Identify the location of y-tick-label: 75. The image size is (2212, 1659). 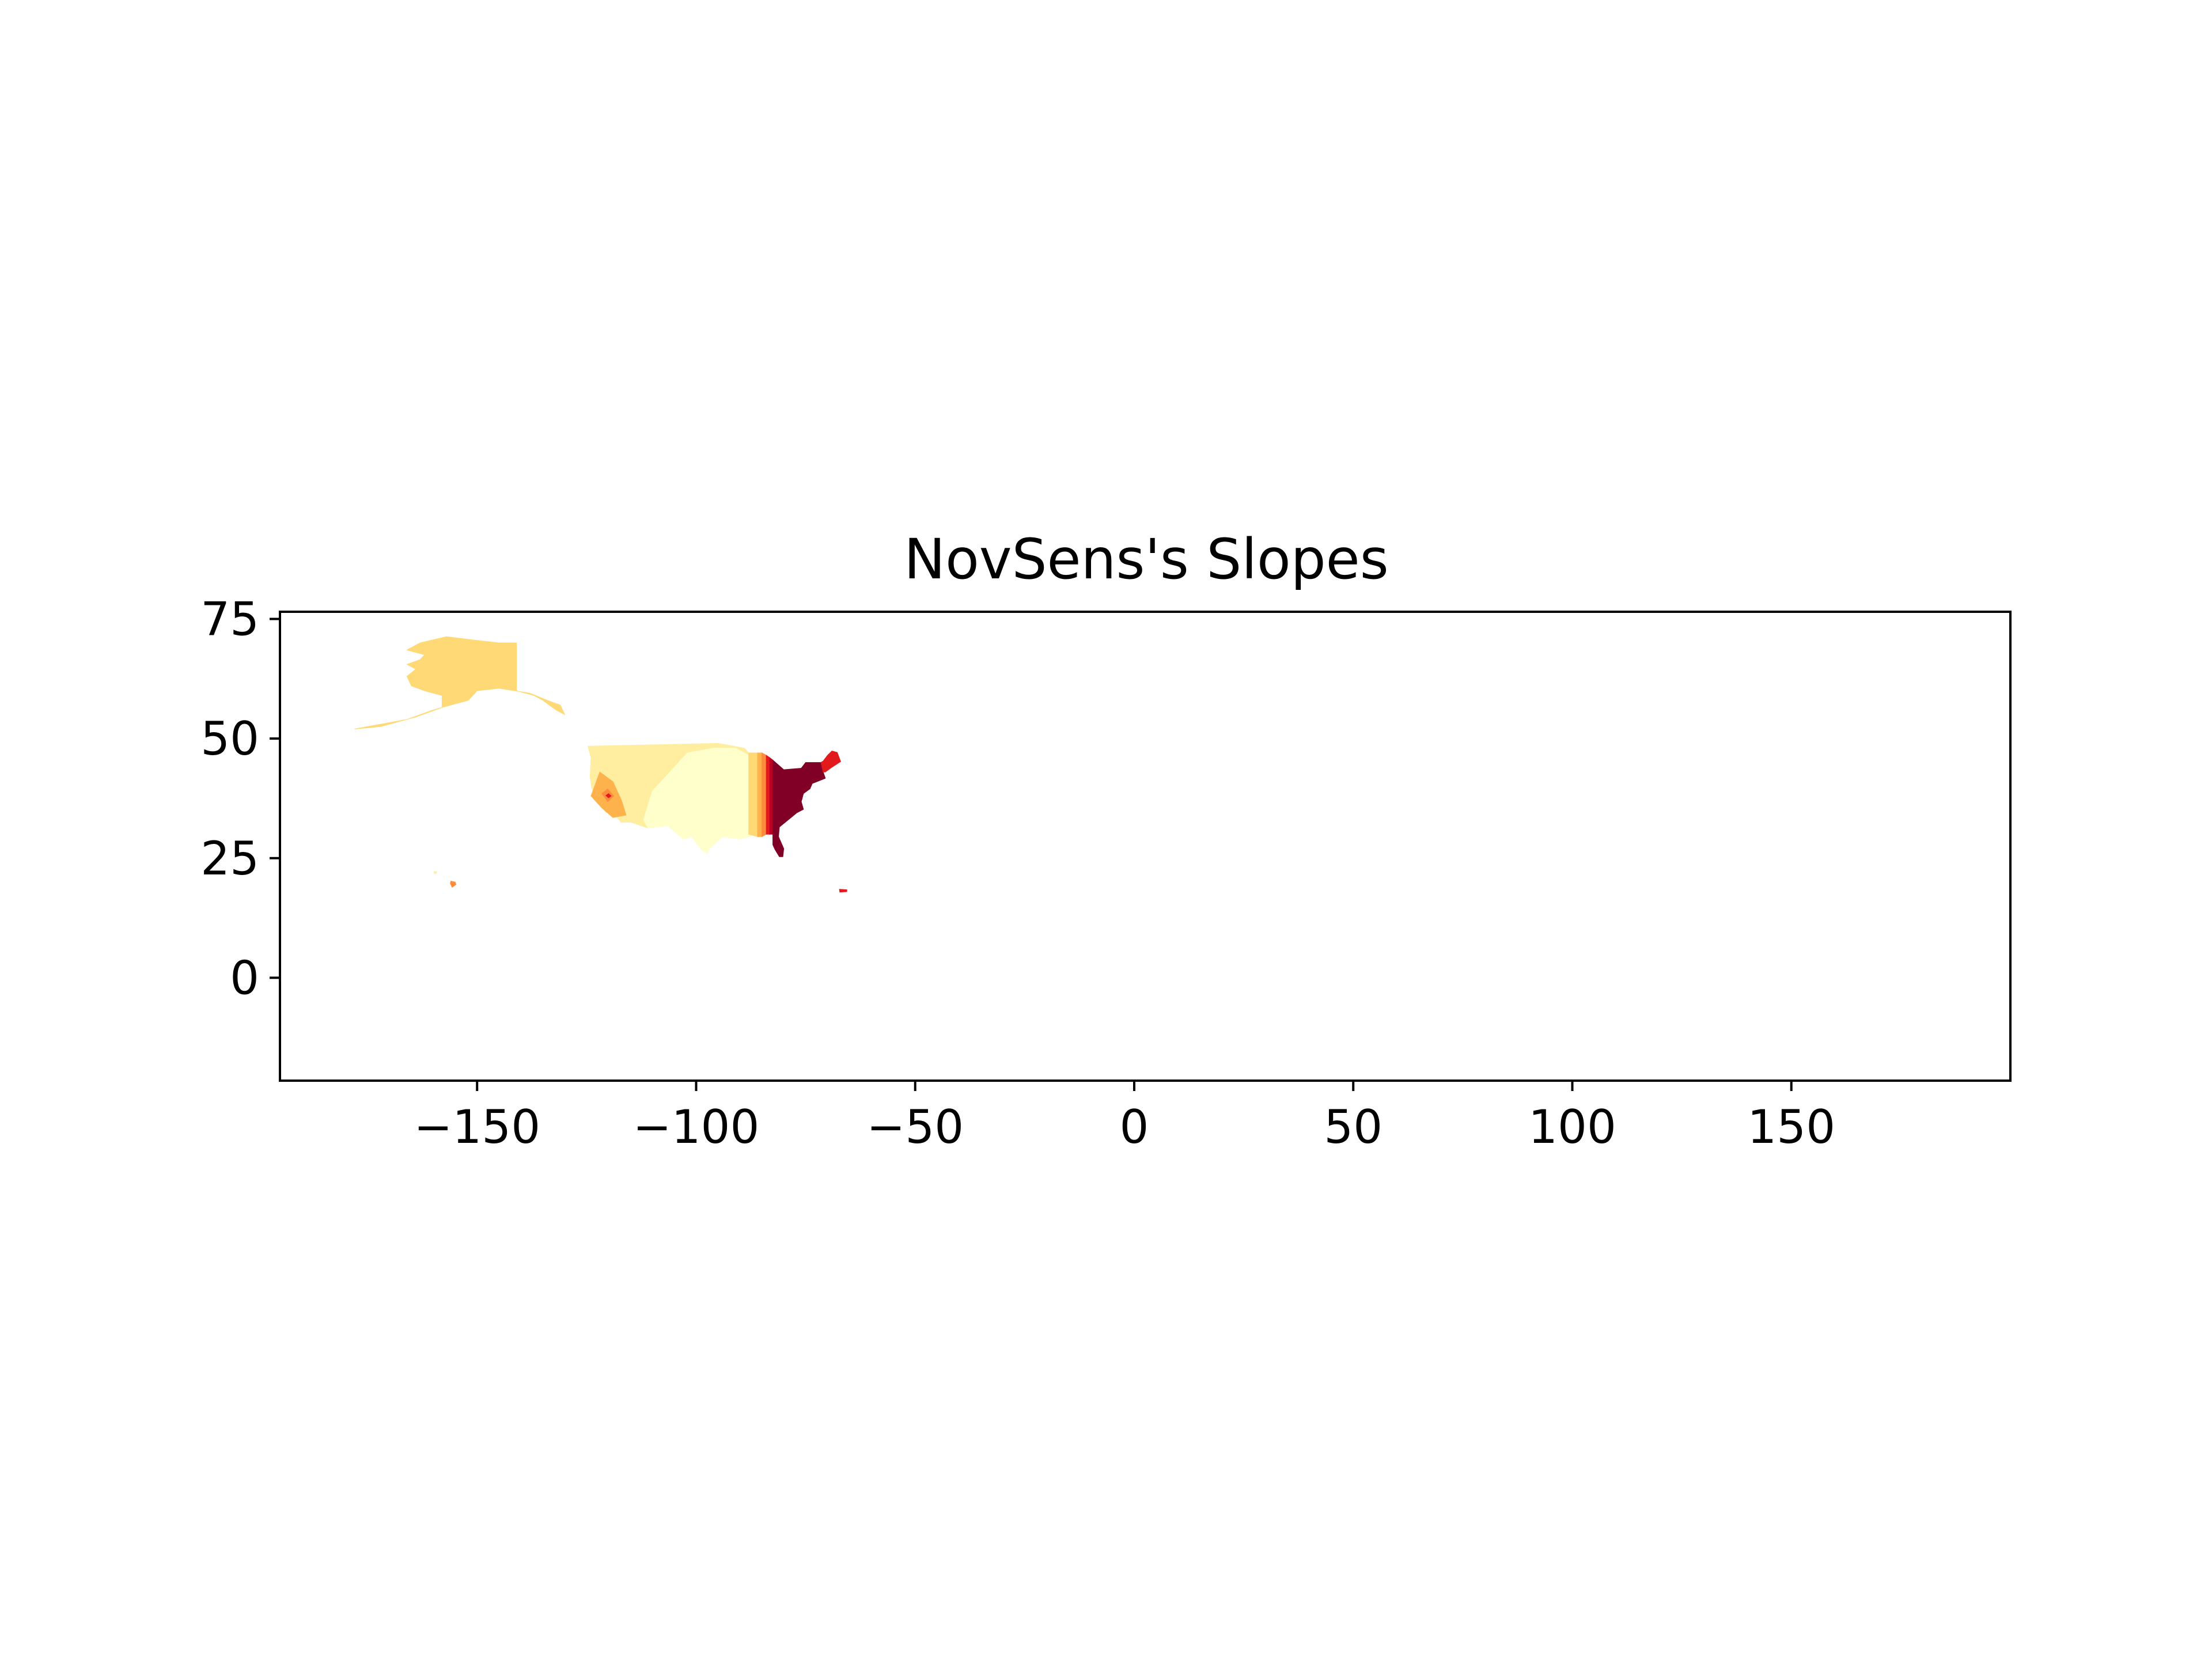
(229, 619).